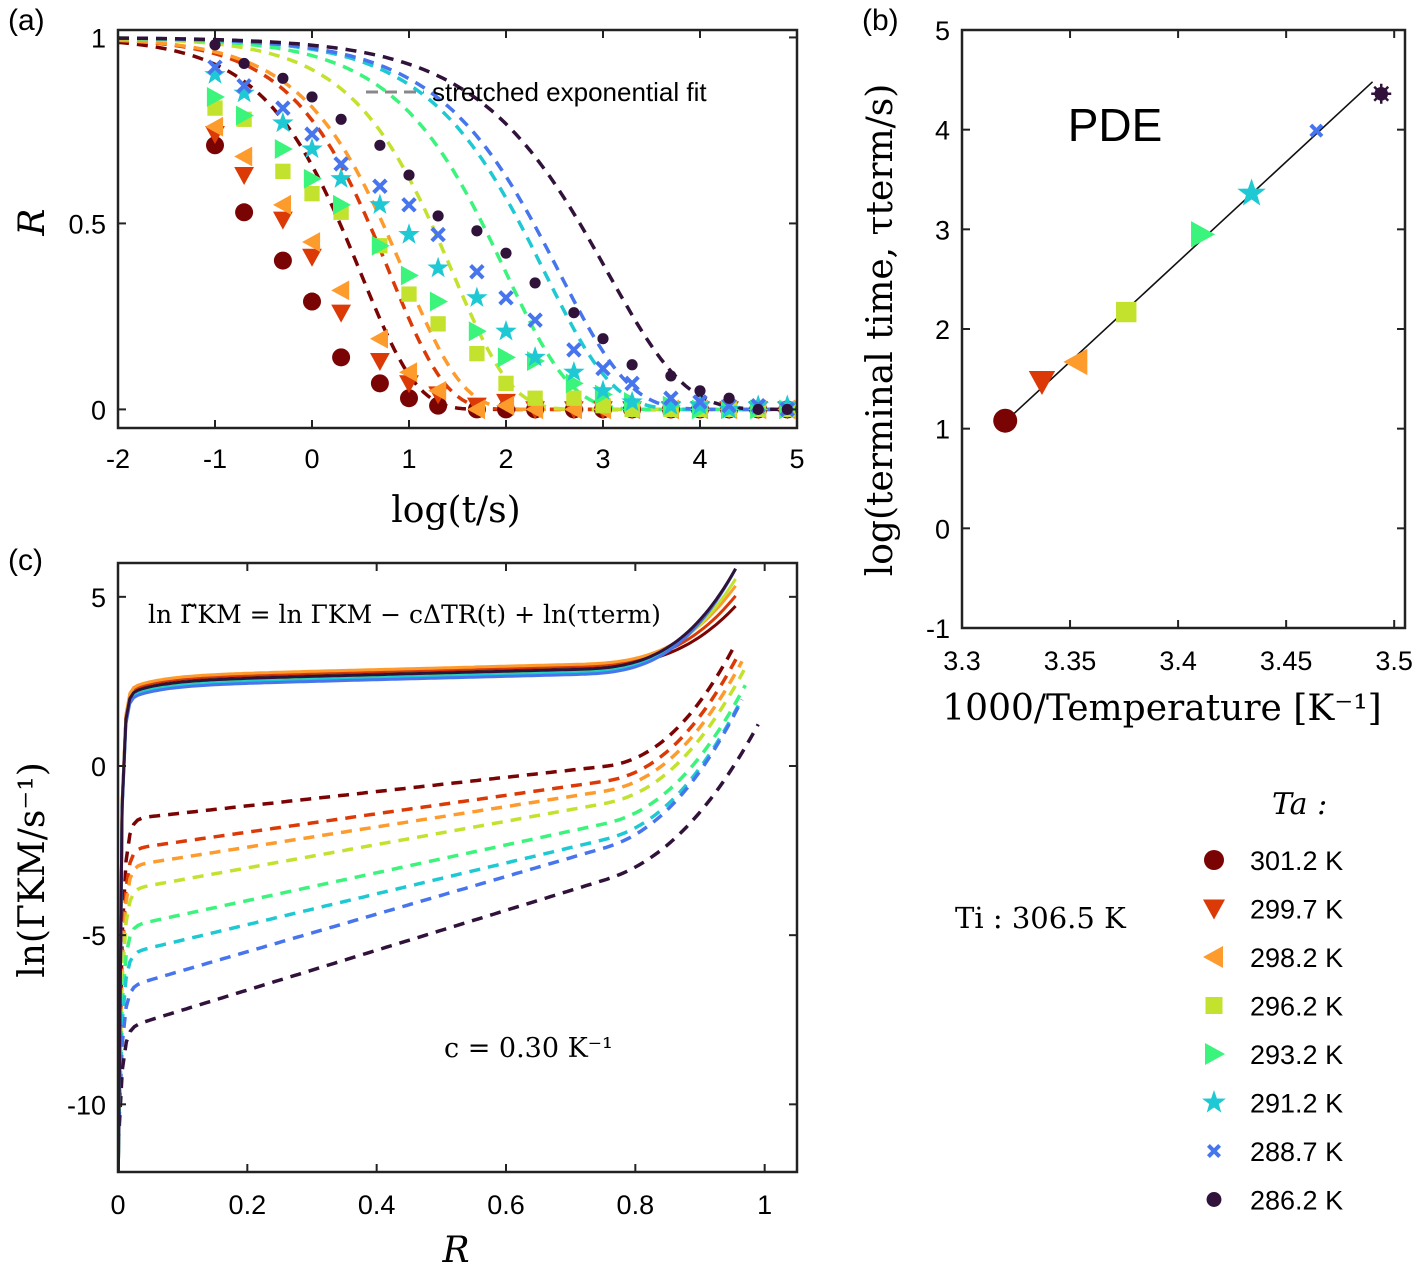 The width and height of the screenshot is (1417, 1270). What do you see at coordinates (764, 1205) in the screenshot?
I see `x-tick-label: 1` at bounding box center [764, 1205].